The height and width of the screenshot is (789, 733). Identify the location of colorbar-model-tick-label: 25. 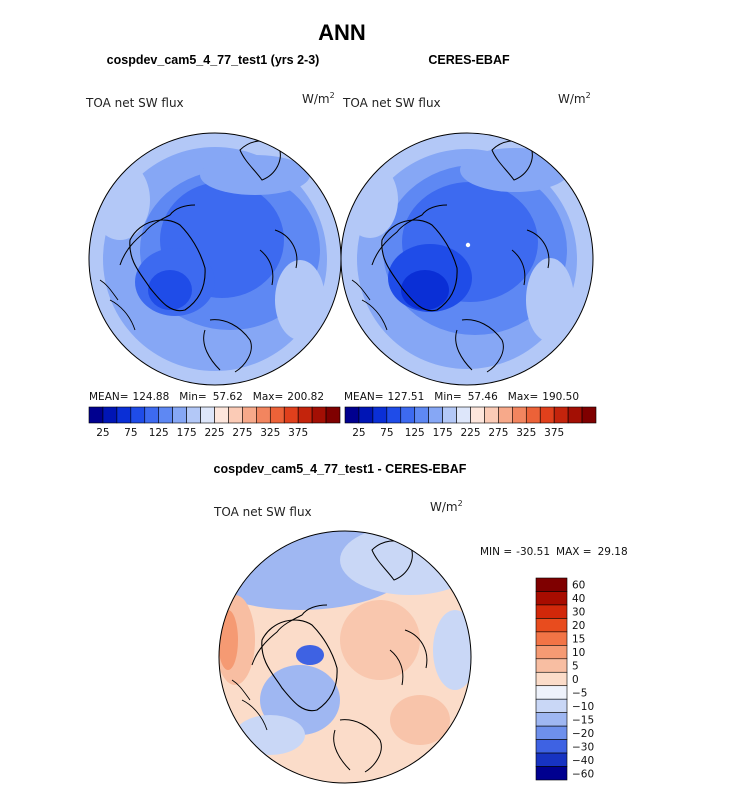
(102, 433).